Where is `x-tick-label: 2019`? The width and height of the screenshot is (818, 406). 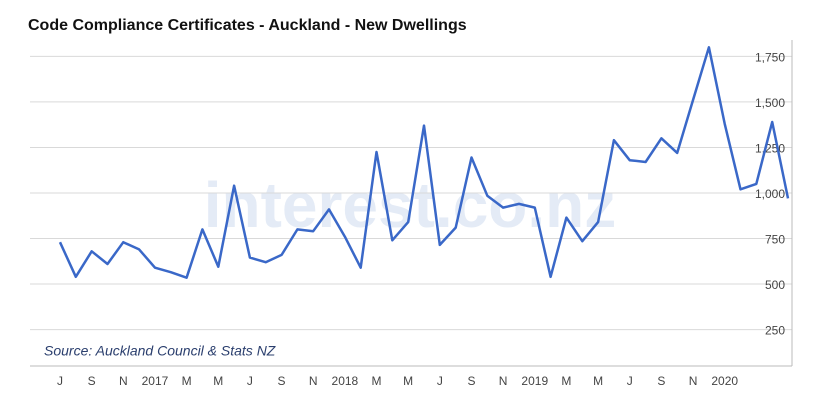
x-tick-label: 2019 is located at coordinates (534, 381).